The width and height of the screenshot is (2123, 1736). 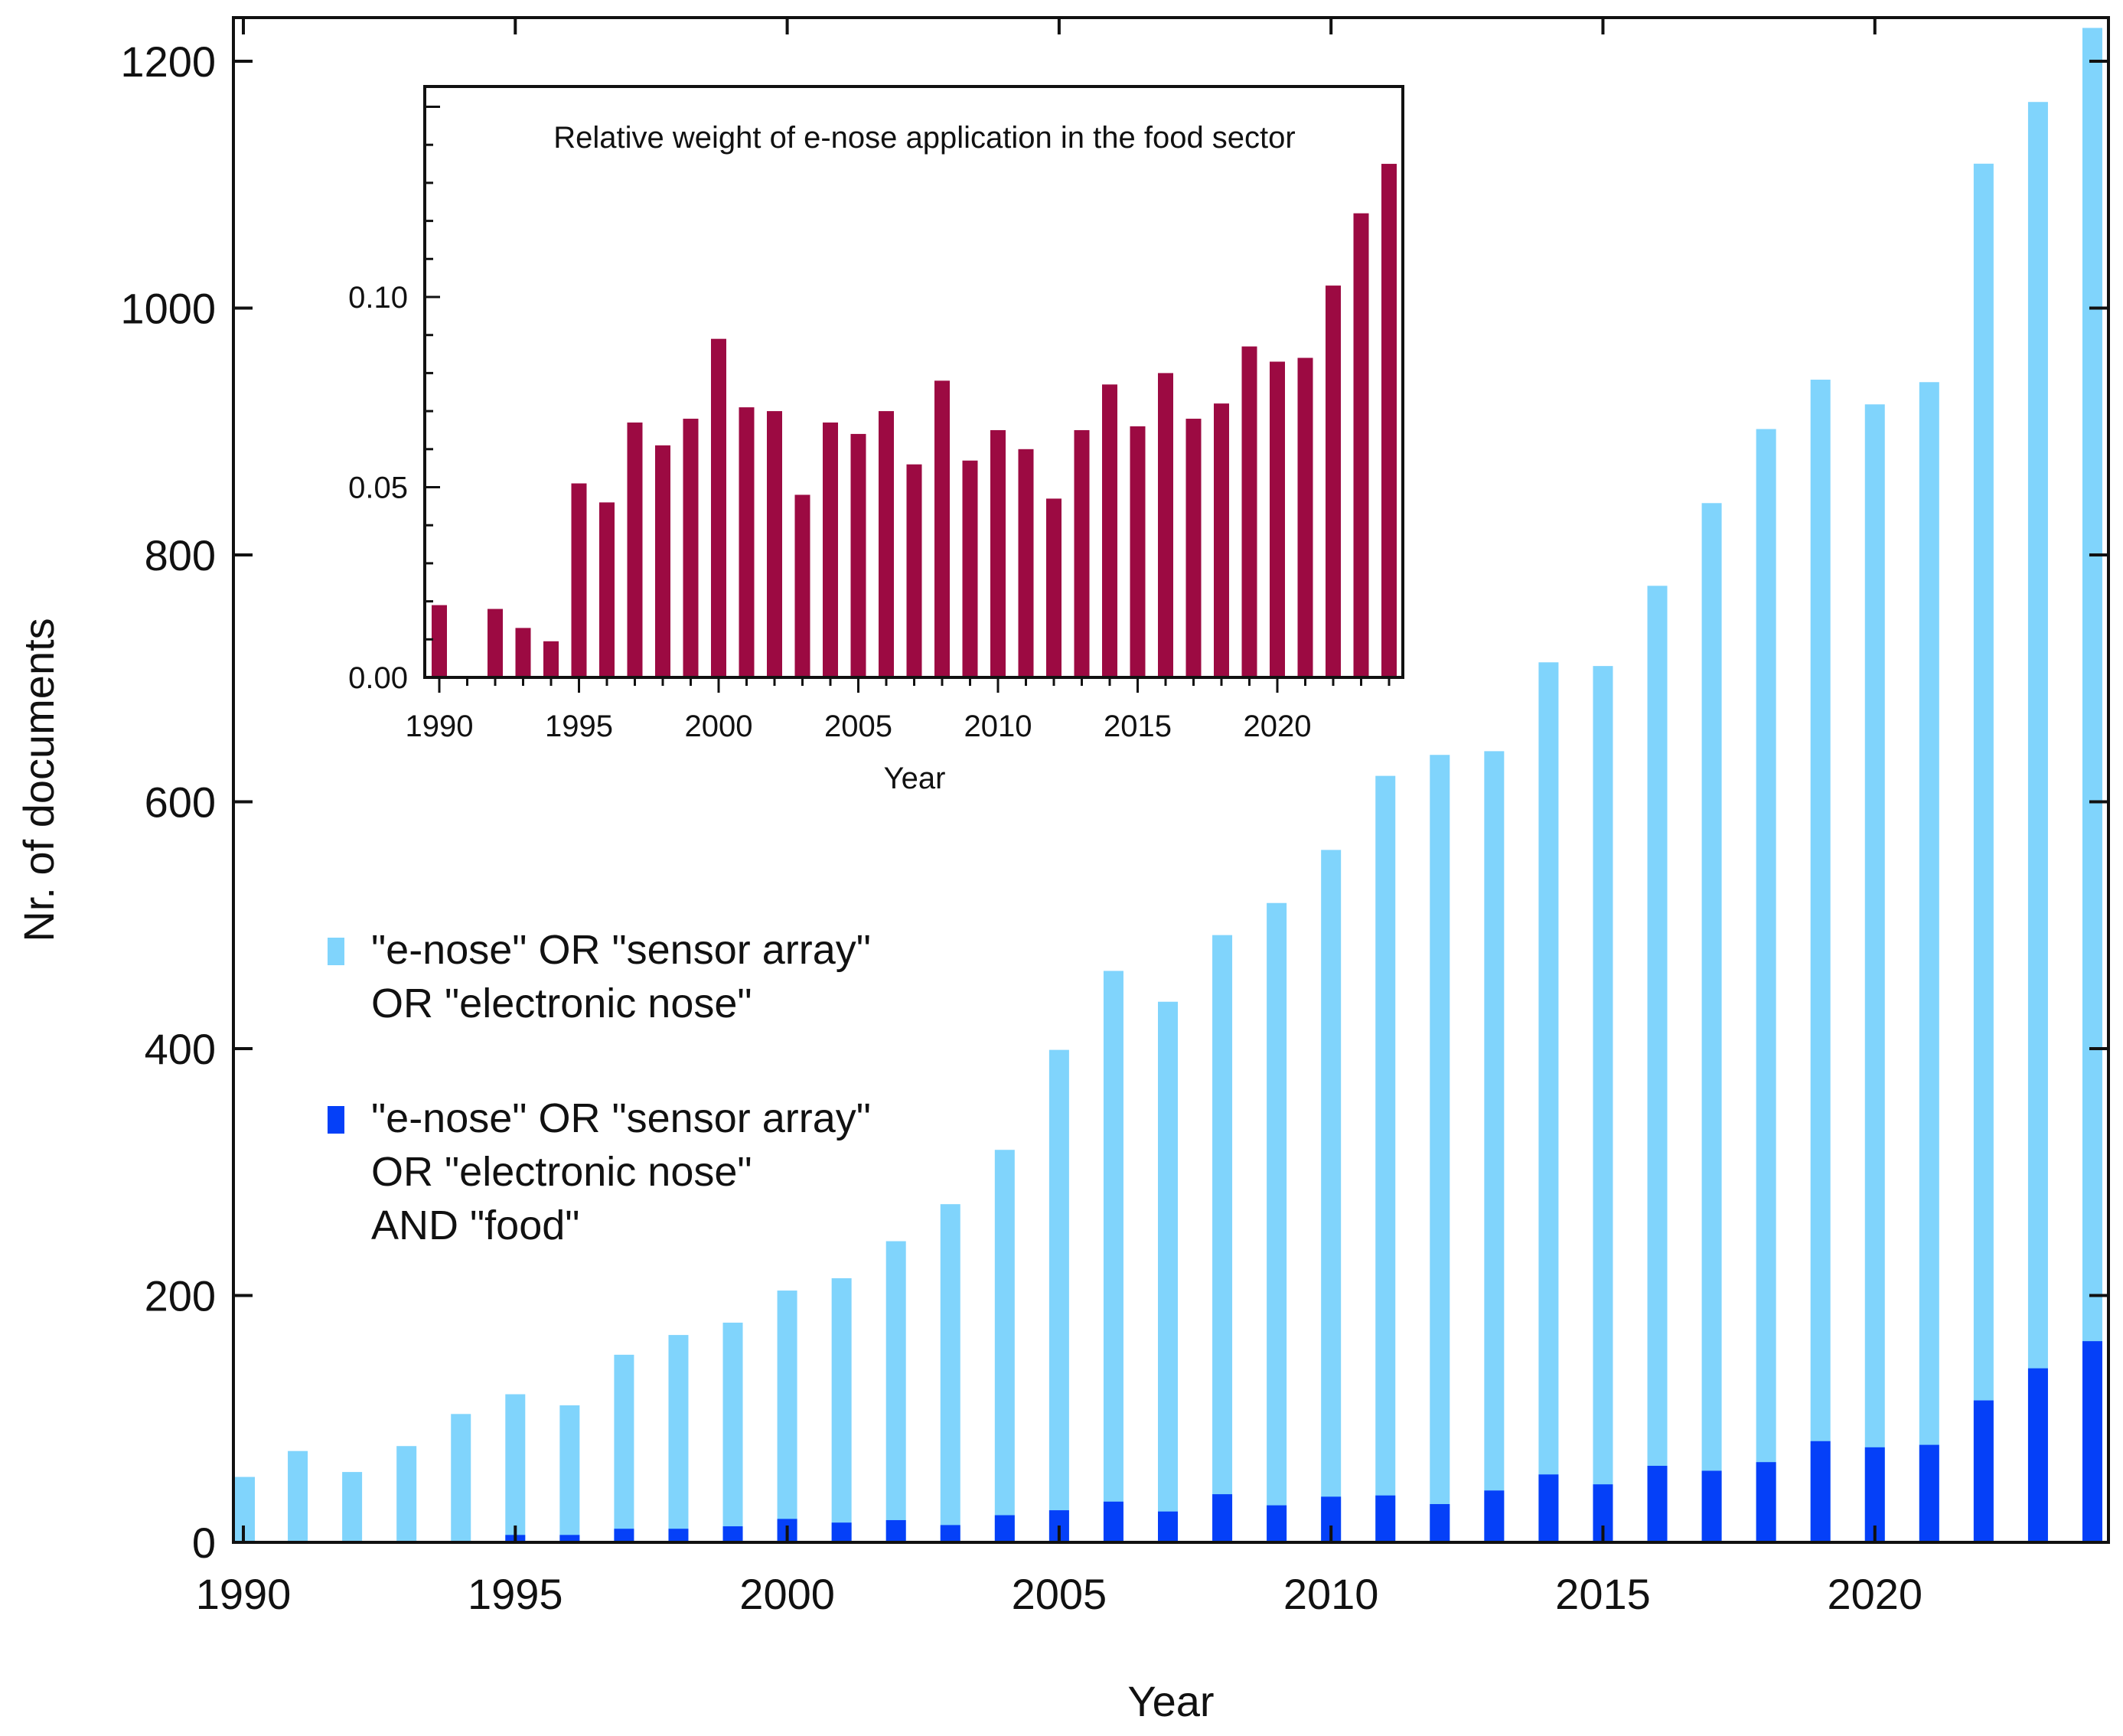 I want to click on inset-x-tick-label: 2000, so click(x=719, y=726).